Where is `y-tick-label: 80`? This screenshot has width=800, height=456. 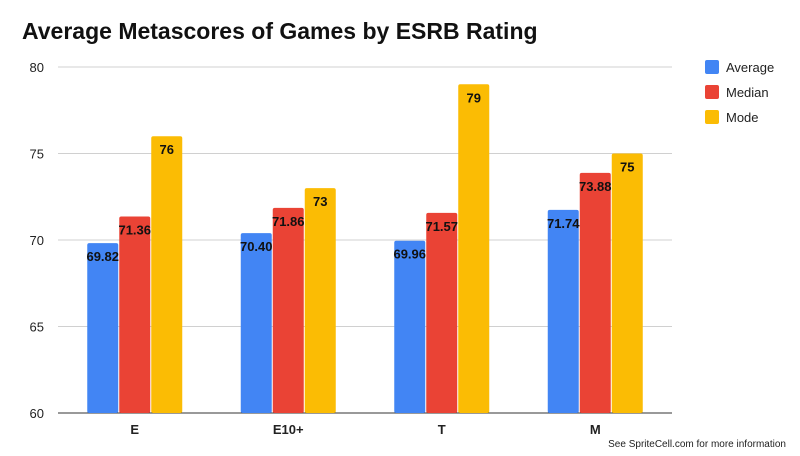
y-tick-label: 80 is located at coordinates (37, 67).